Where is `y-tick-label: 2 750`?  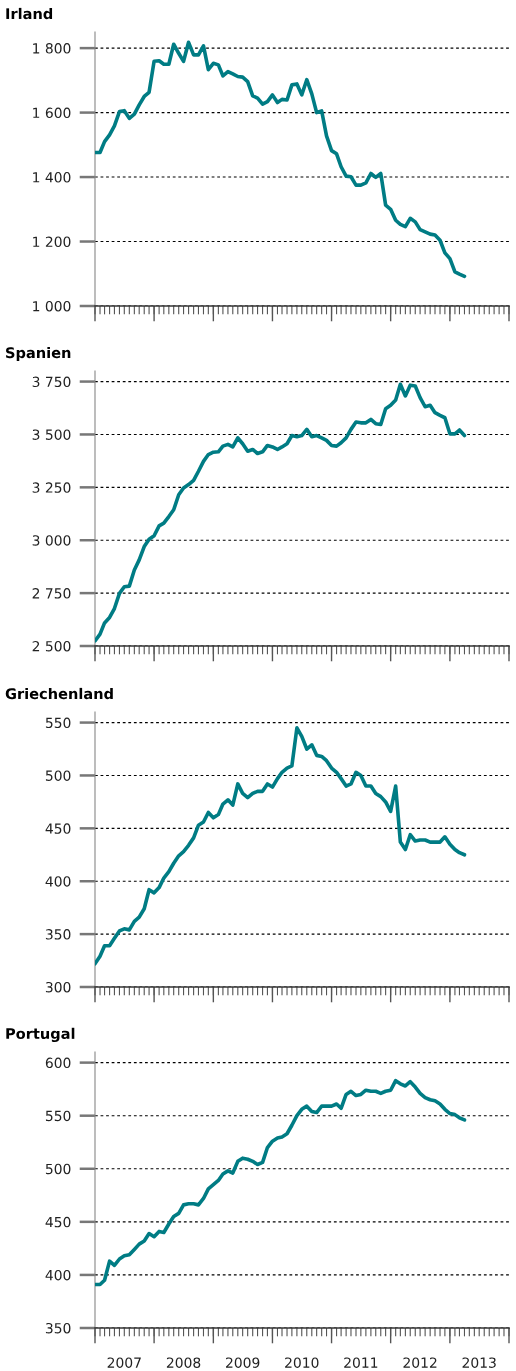
y-tick-label: 2 750 is located at coordinates (51, 593).